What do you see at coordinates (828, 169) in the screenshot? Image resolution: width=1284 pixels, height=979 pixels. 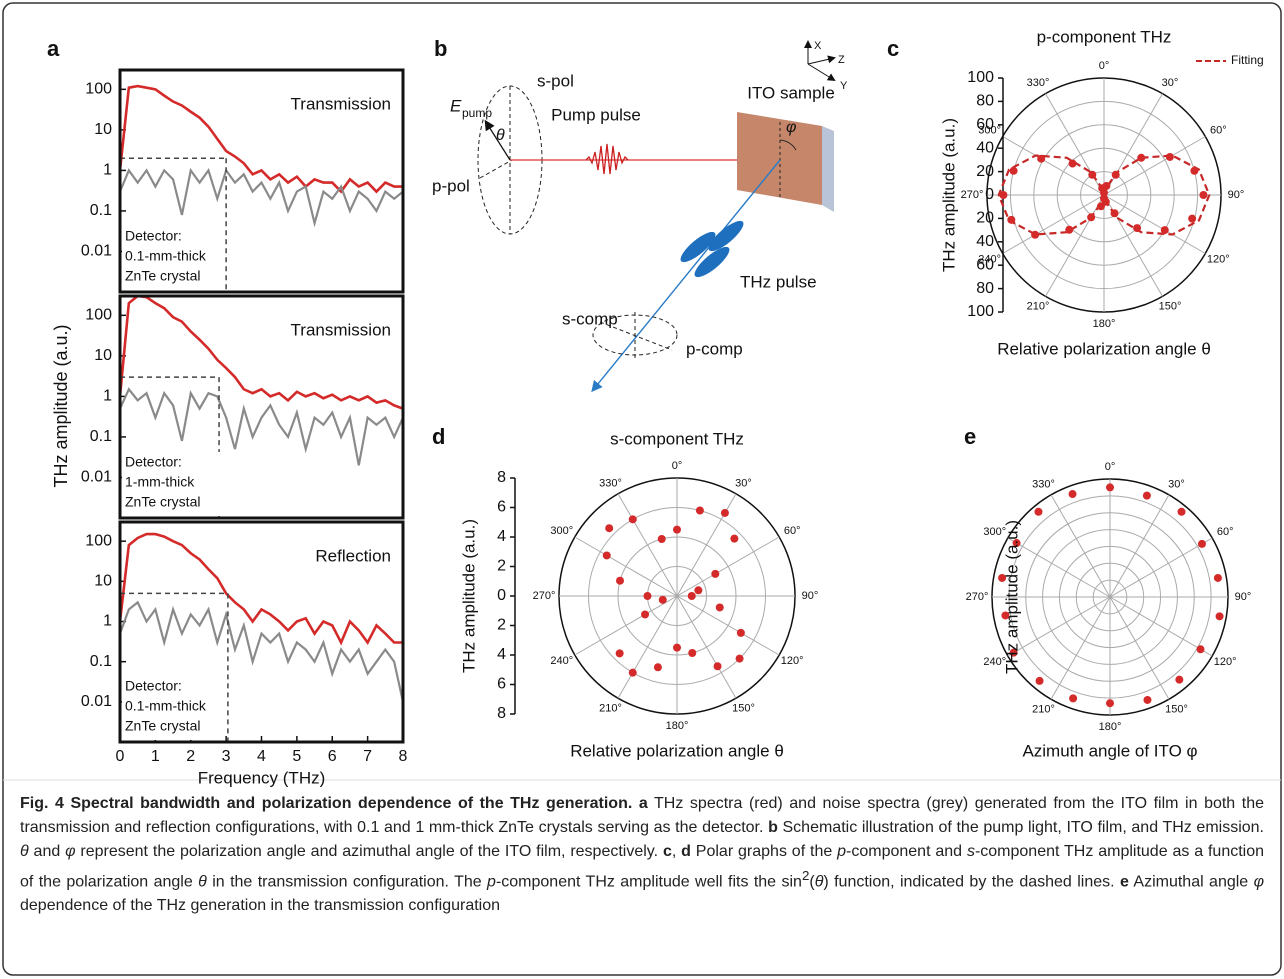 I see `ito-edge` at bounding box center [828, 169].